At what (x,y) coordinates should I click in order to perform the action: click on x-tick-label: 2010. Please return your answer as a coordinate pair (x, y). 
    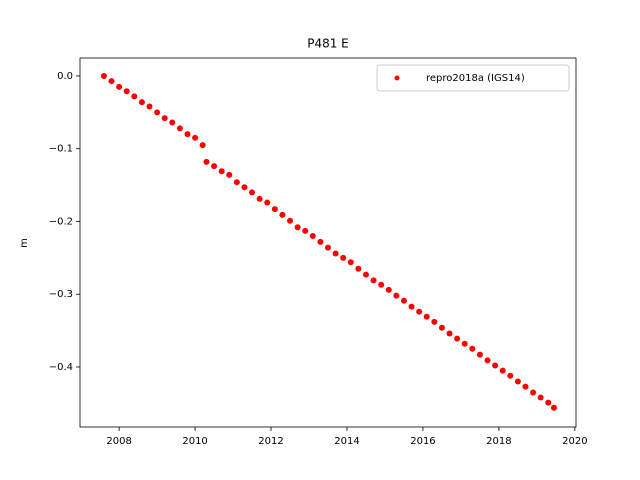
    Looking at the image, I should click on (194, 441).